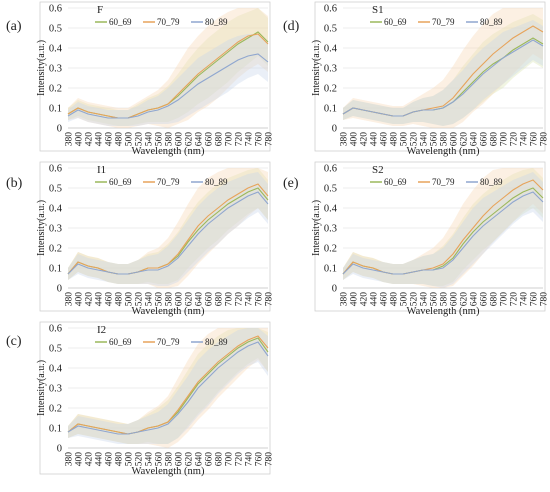 This screenshot has height=492, width=550. Describe the element at coordinates (291, 26) in the screenshot. I see `panel-label: (d)` at that location.